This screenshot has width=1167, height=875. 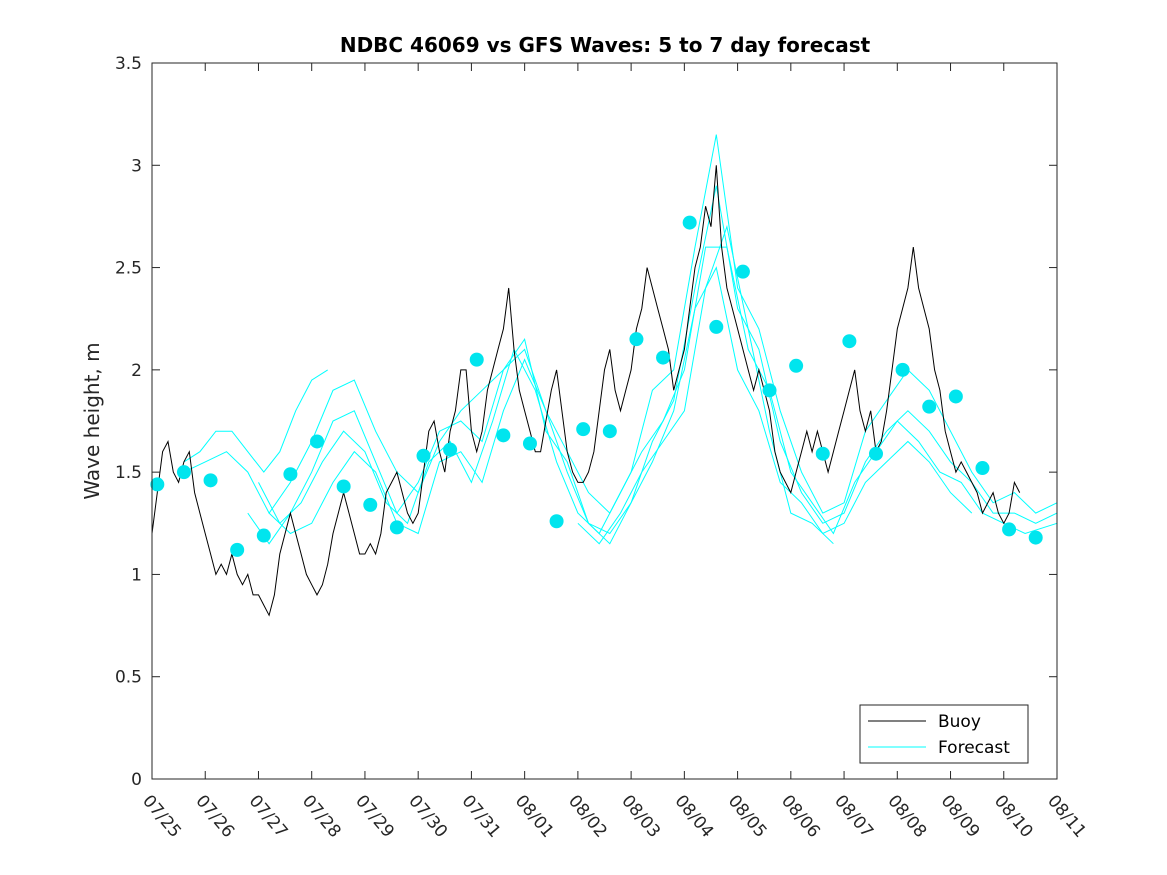 I want to click on y-tick-label: 1, so click(x=136, y=575).